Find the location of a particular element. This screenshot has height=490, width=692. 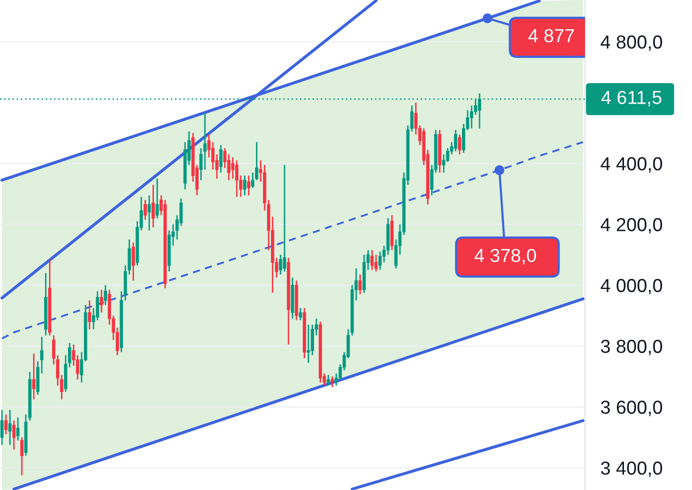

y-tick-label: 3 800,0 is located at coordinates (631, 348).